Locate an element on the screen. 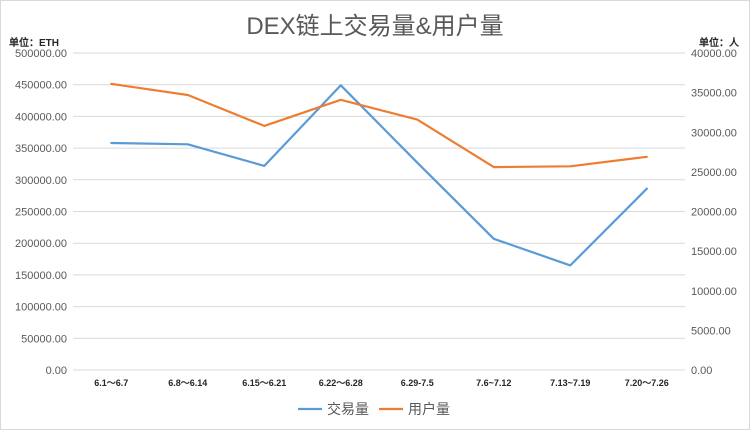 Image resolution: width=750 pixels, height=430 pixels. right-axis-unit-label: 单位：人 is located at coordinates (719, 42).